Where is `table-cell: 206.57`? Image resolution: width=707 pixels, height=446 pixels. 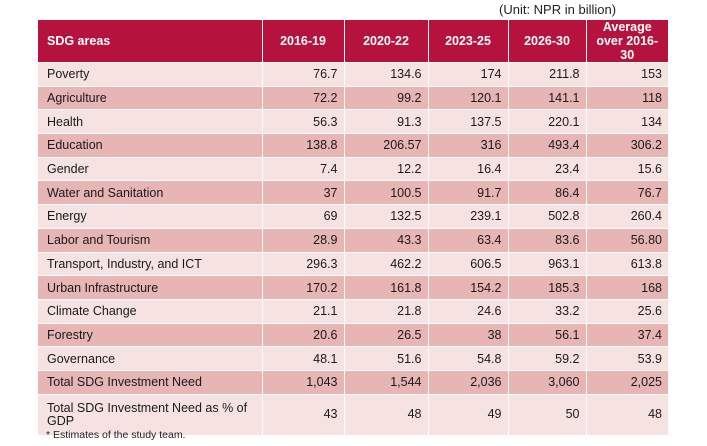
table-cell: 206.57 is located at coordinates (385, 145).